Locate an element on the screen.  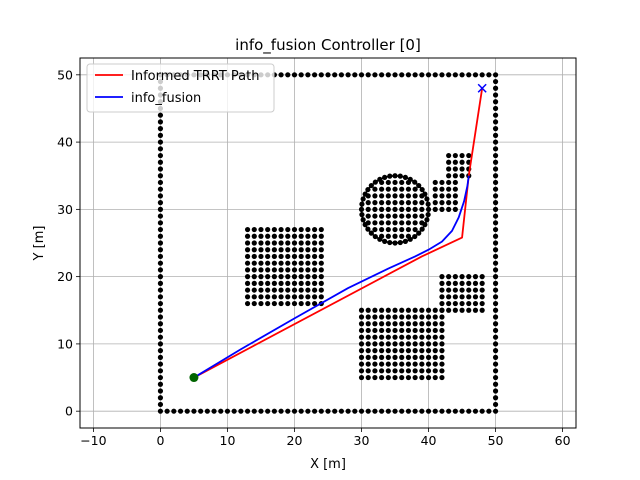
circle-obstacle-outline is located at coordinates (395, 209).